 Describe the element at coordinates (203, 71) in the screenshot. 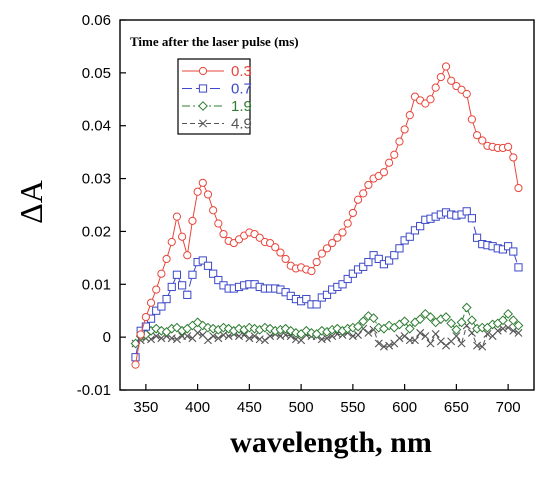

I see `legend-marker-0.3` at that location.